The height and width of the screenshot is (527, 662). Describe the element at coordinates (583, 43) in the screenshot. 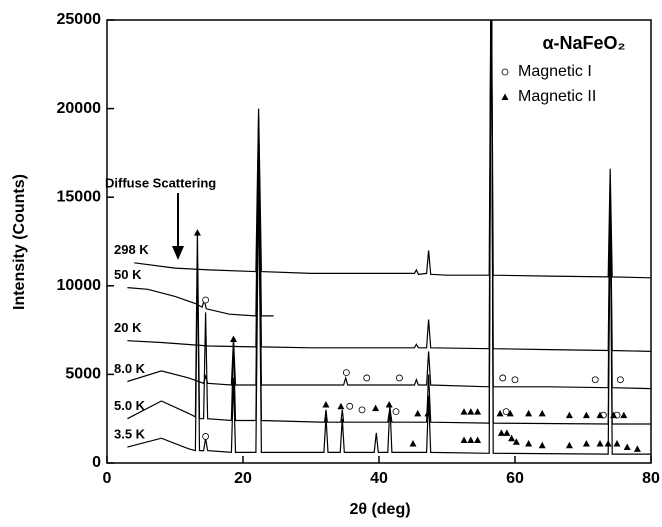

I see `legend-title: α-NaFeO₂` at that location.